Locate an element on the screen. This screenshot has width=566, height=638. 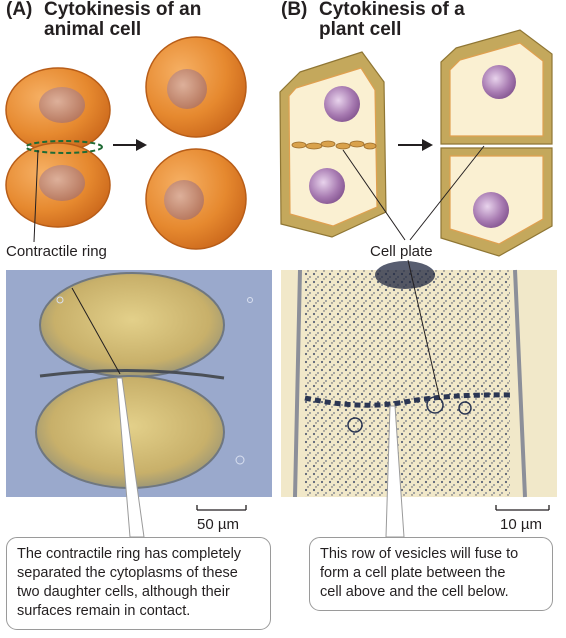
plant-daughter-cells is located at coordinates (496, 143).